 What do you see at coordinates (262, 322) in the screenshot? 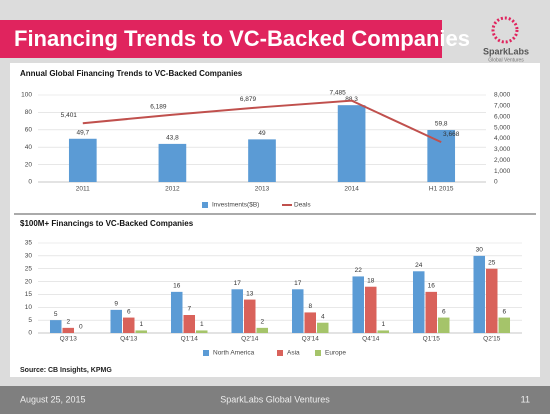
I see `value-label: 2` at bounding box center [262, 322].